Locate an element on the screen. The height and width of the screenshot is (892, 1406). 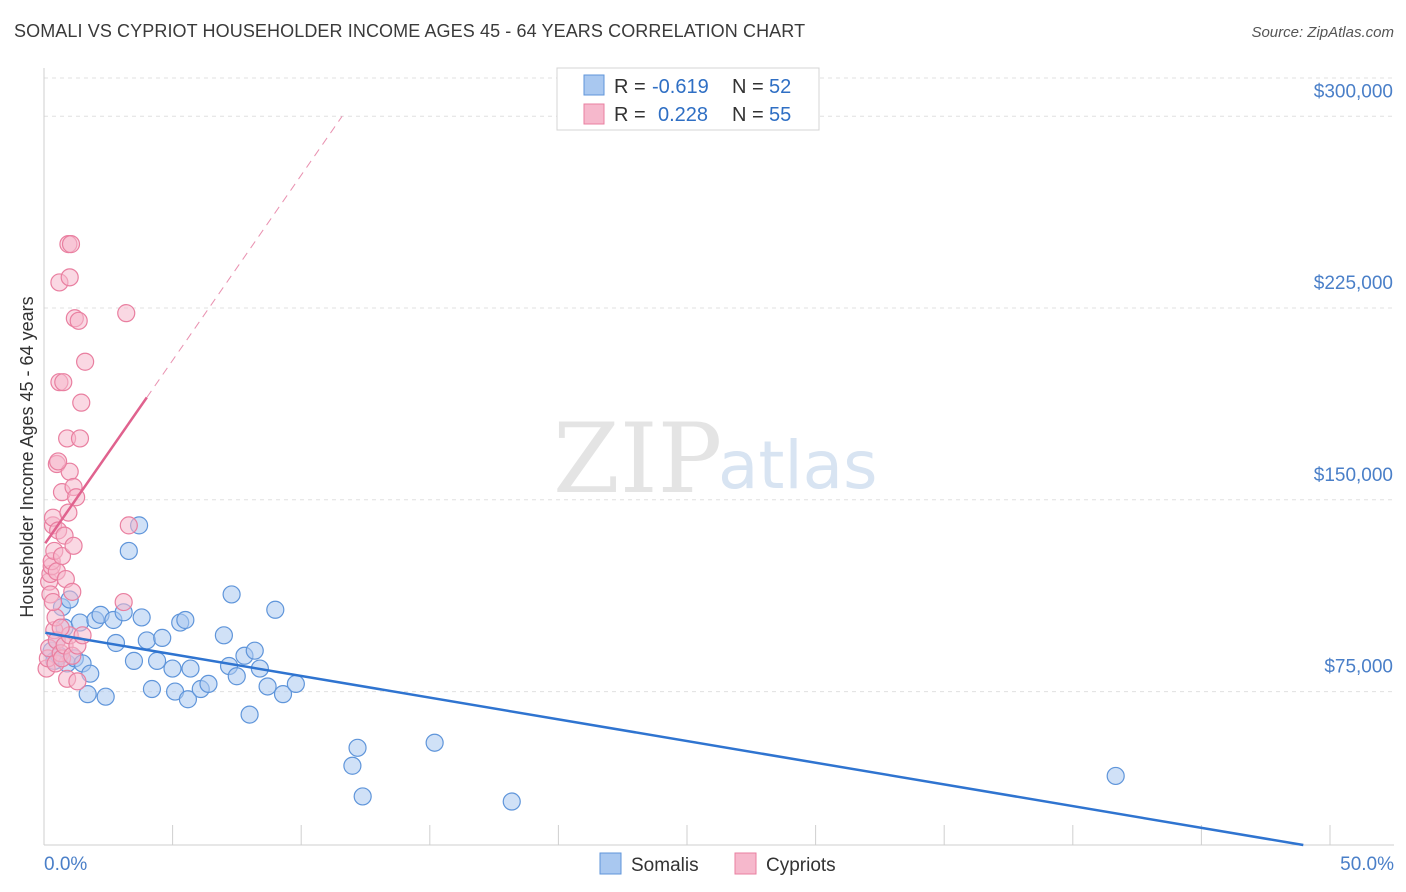
x-tick-label-min: 0.0% is located at coordinates (65, 864).